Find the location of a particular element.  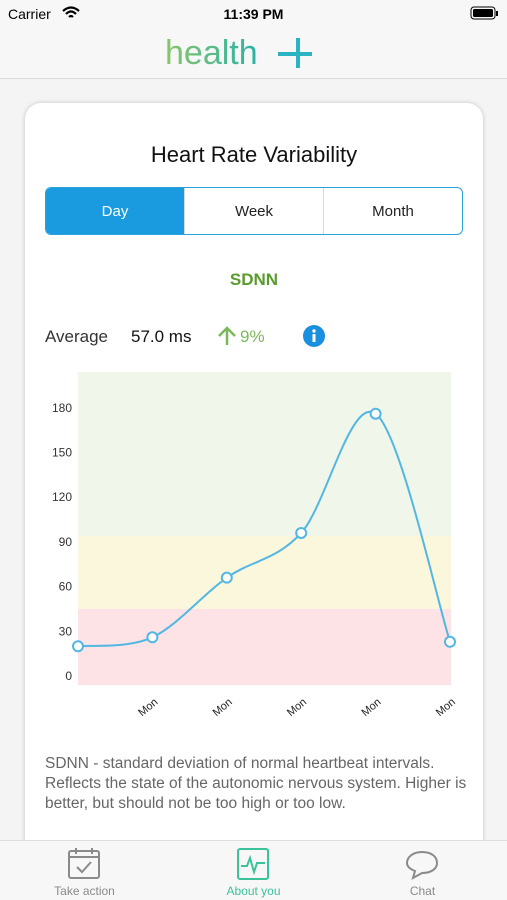

nav-item: Take action is located at coordinates (84, 870).